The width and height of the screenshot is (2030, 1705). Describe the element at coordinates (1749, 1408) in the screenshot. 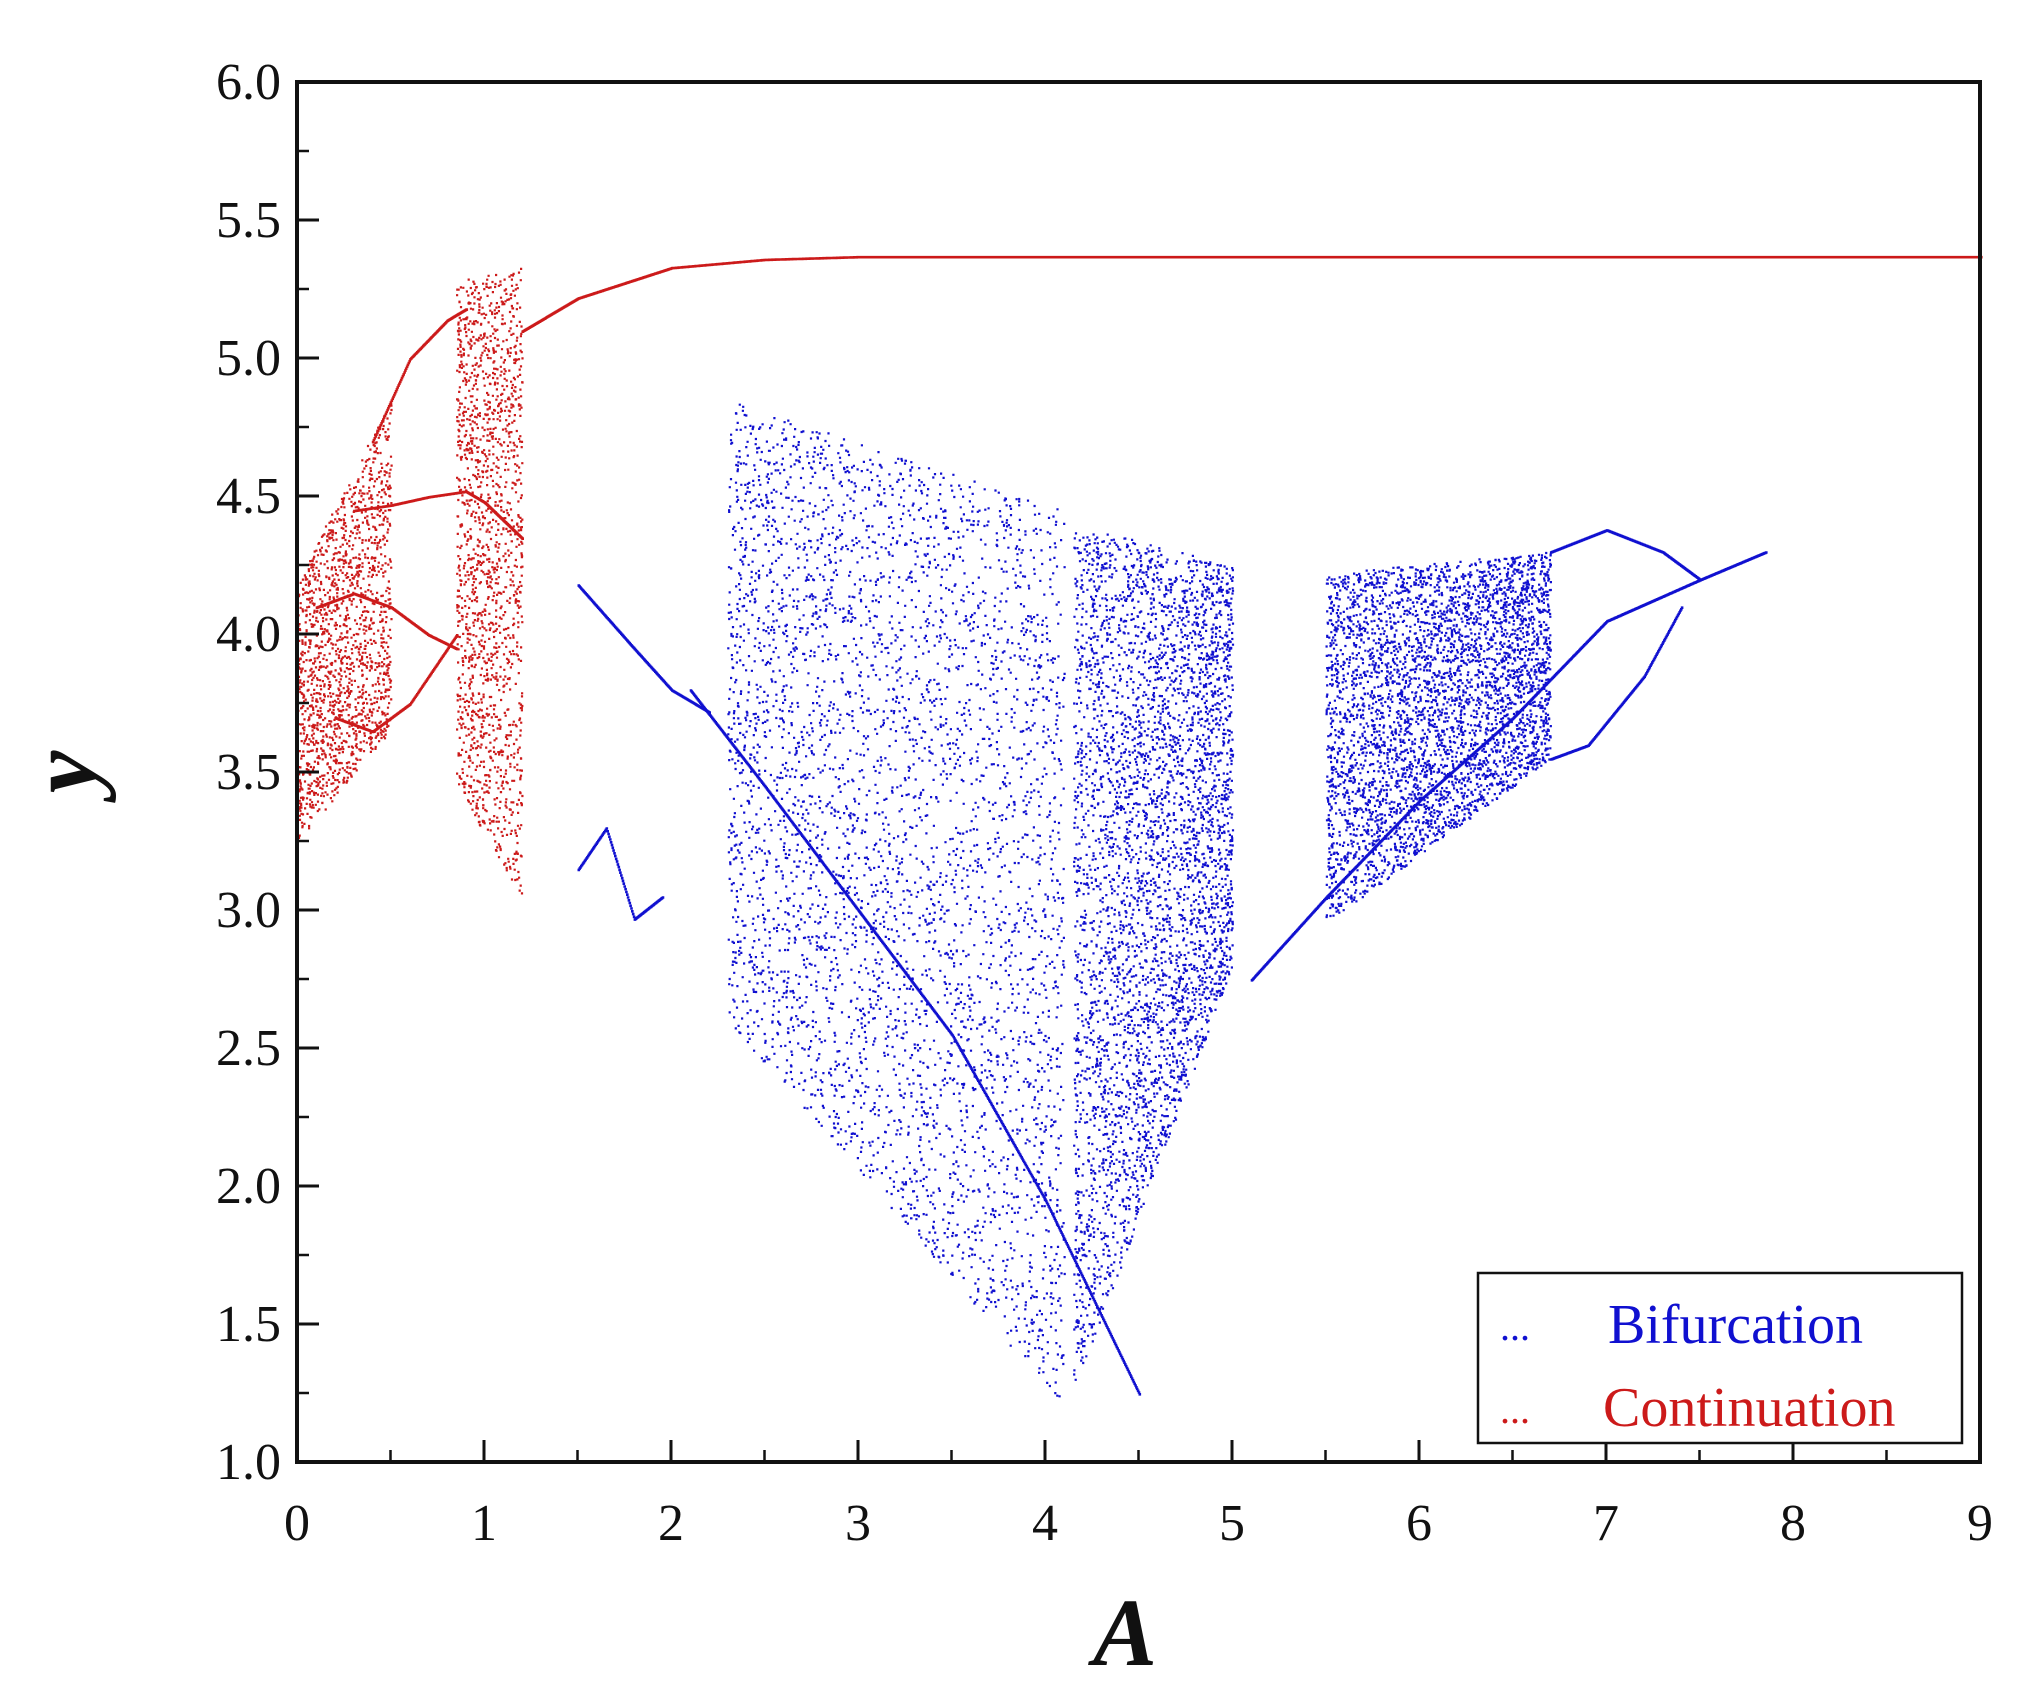

I see `legend-label-continuation: Continuation` at that location.